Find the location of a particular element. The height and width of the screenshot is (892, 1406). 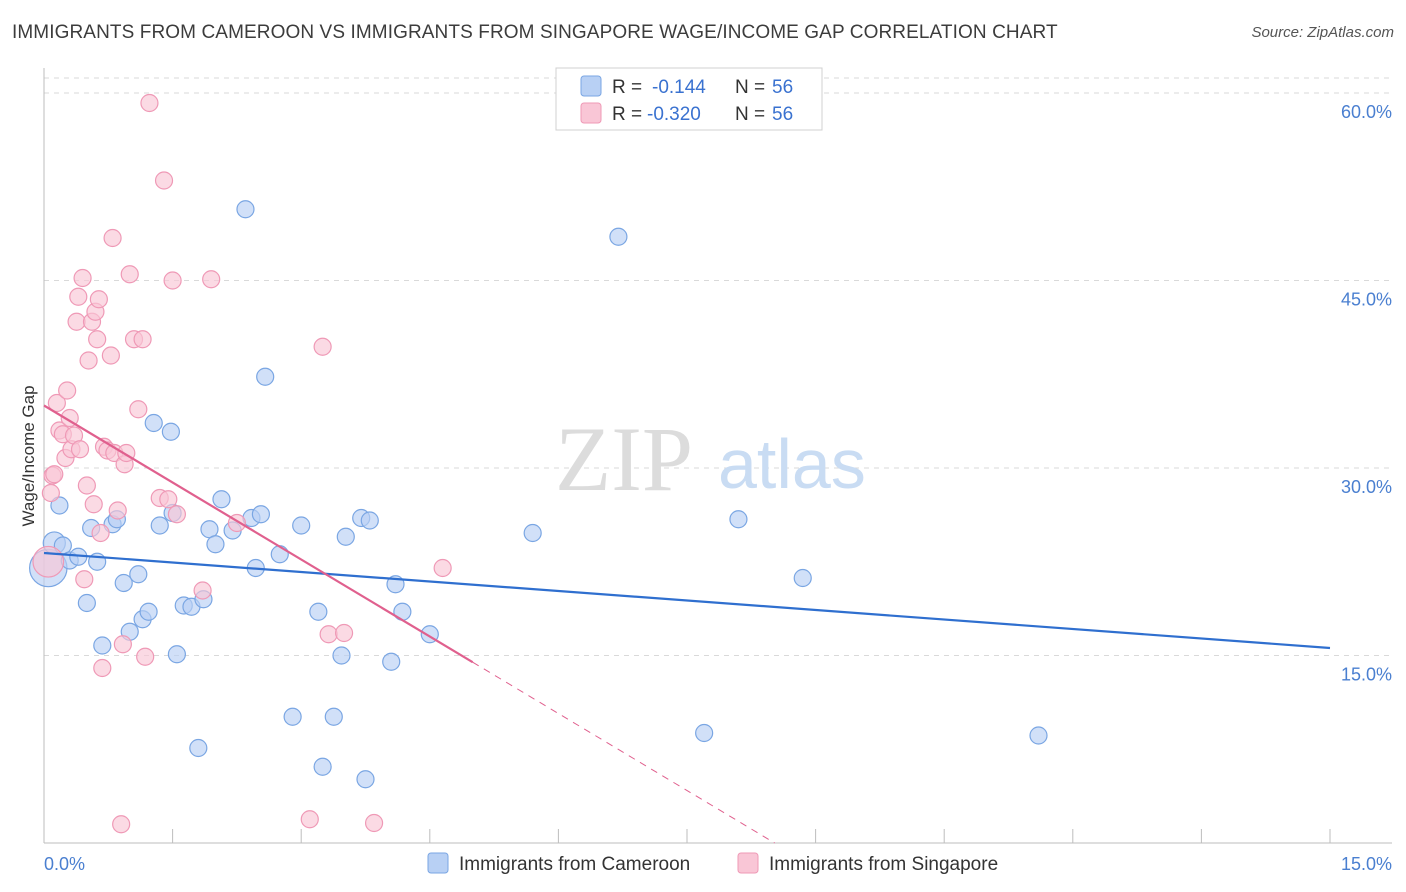

legend-r-value-singapore: -0.320 is located at coordinates (674, 114).